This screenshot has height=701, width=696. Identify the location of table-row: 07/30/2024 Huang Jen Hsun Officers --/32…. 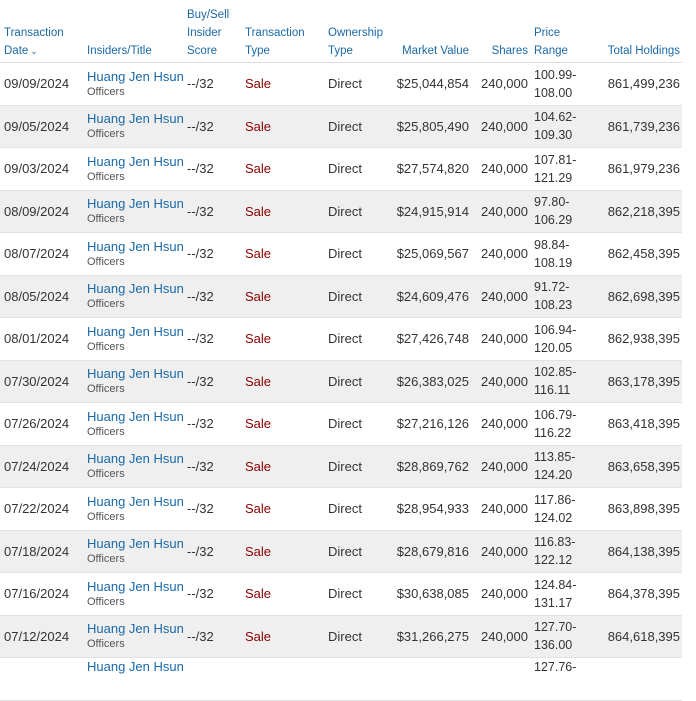
(341, 381).